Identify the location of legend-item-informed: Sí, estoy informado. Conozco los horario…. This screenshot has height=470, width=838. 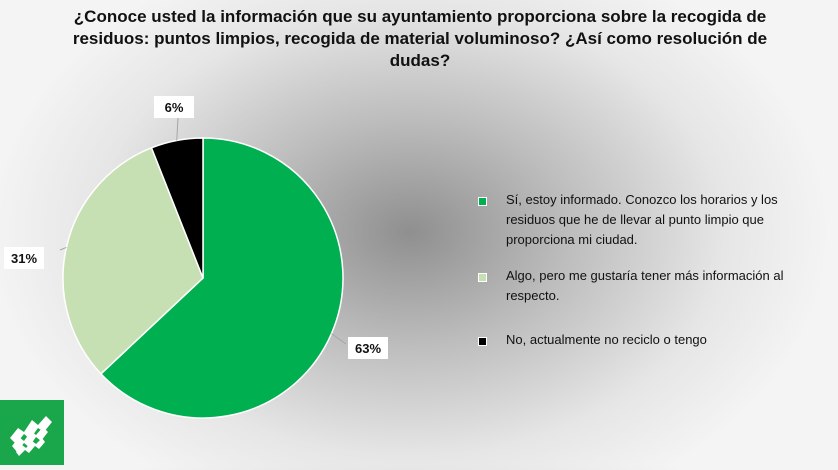
(648, 220).